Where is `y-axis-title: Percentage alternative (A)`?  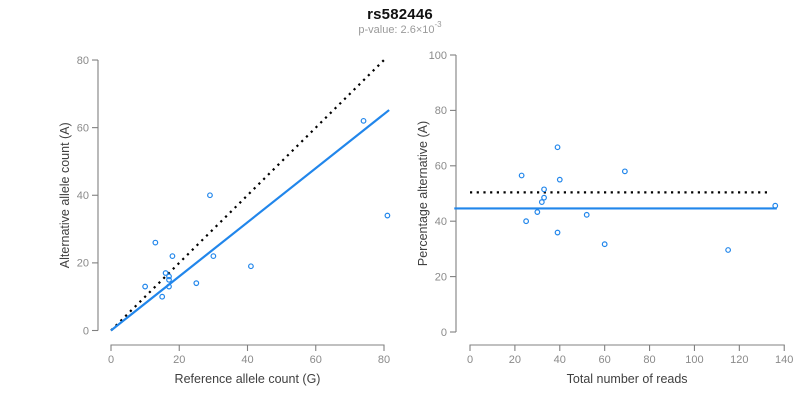
y-axis-title: Percentage alternative (A) is located at coordinates (423, 193).